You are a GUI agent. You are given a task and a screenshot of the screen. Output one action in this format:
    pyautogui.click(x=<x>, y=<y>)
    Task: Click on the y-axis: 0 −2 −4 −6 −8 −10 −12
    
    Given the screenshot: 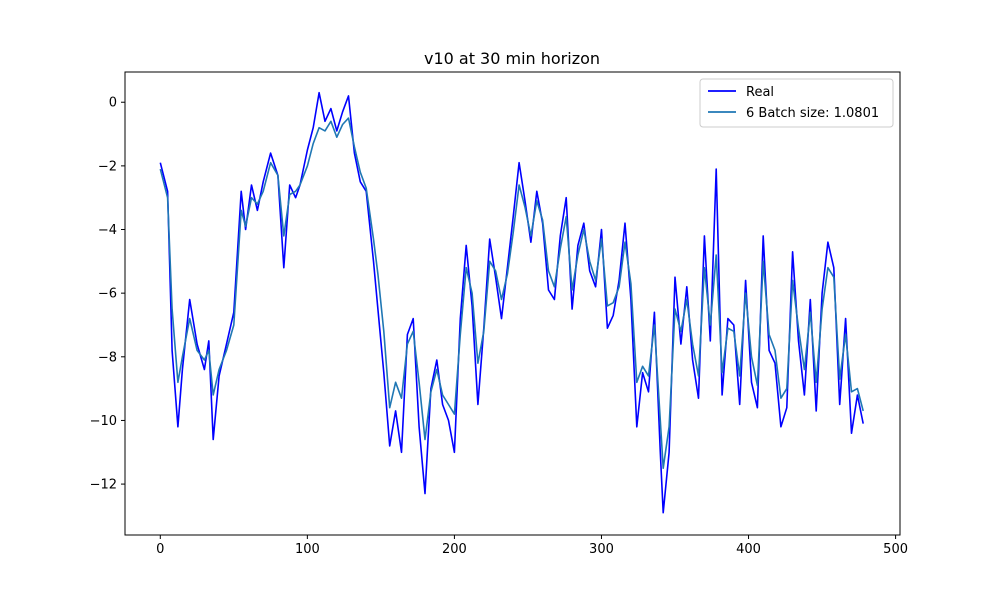 What is the action you would take?
    pyautogui.click(x=107, y=294)
    